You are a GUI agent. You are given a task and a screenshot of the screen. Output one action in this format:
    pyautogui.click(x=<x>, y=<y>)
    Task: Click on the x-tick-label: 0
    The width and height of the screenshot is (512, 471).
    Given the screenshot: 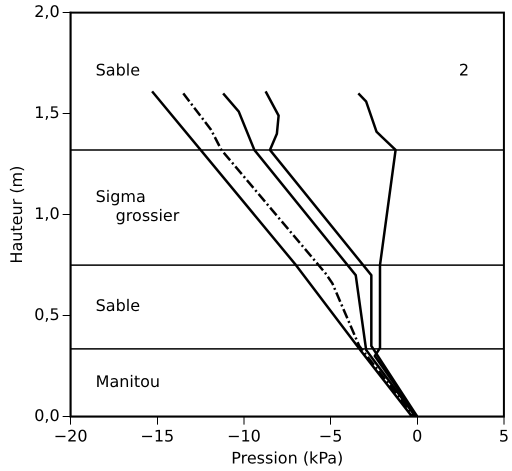 What is the action you would take?
    pyautogui.click(x=417, y=436)
    